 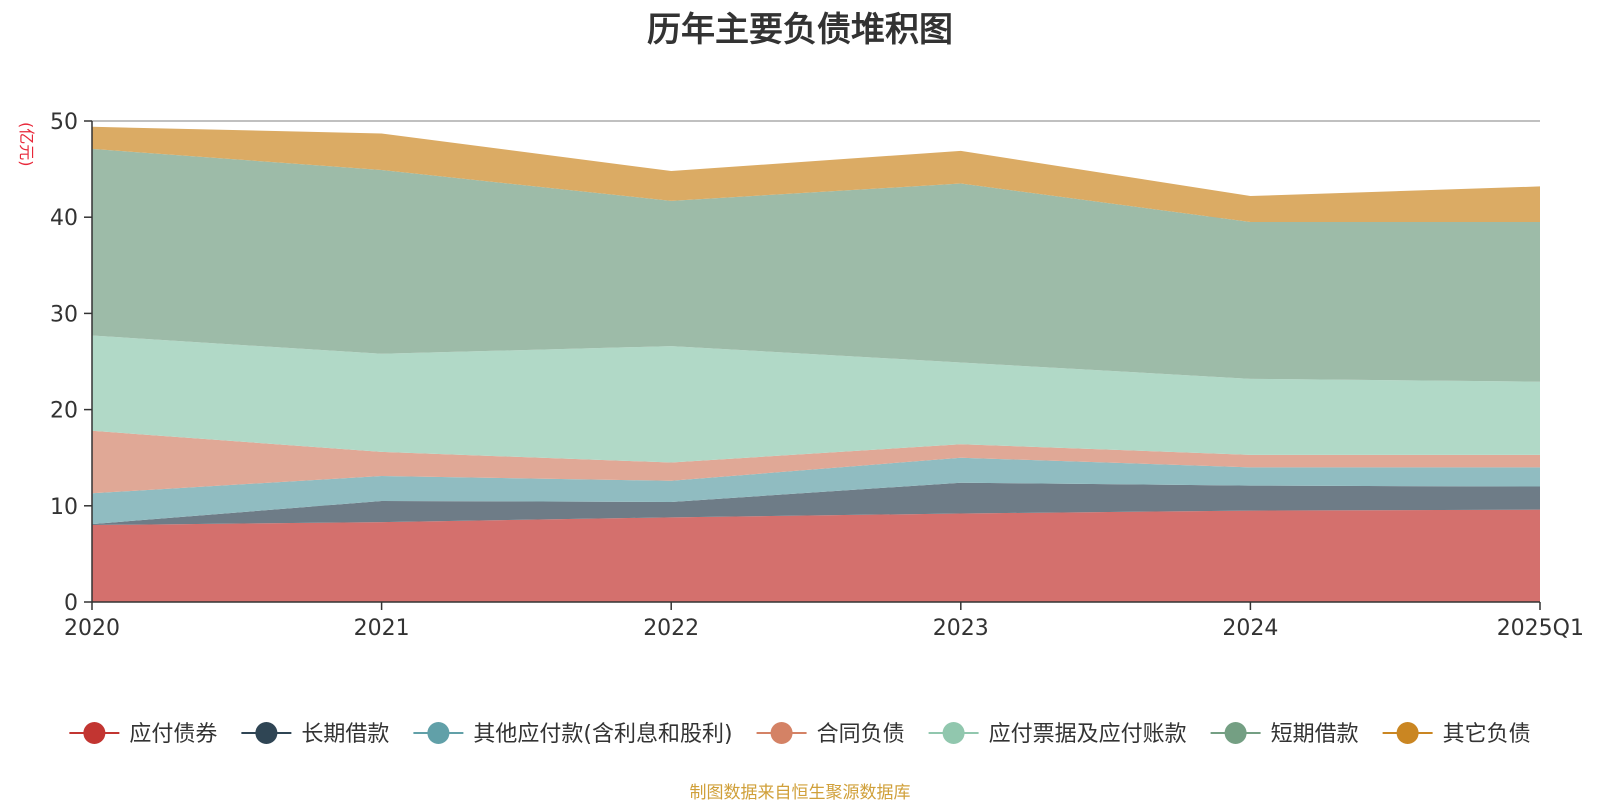 What do you see at coordinates (64, 218) in the screenshot?
I see `y-tick-label: 40` at bounding box center [64, 218].